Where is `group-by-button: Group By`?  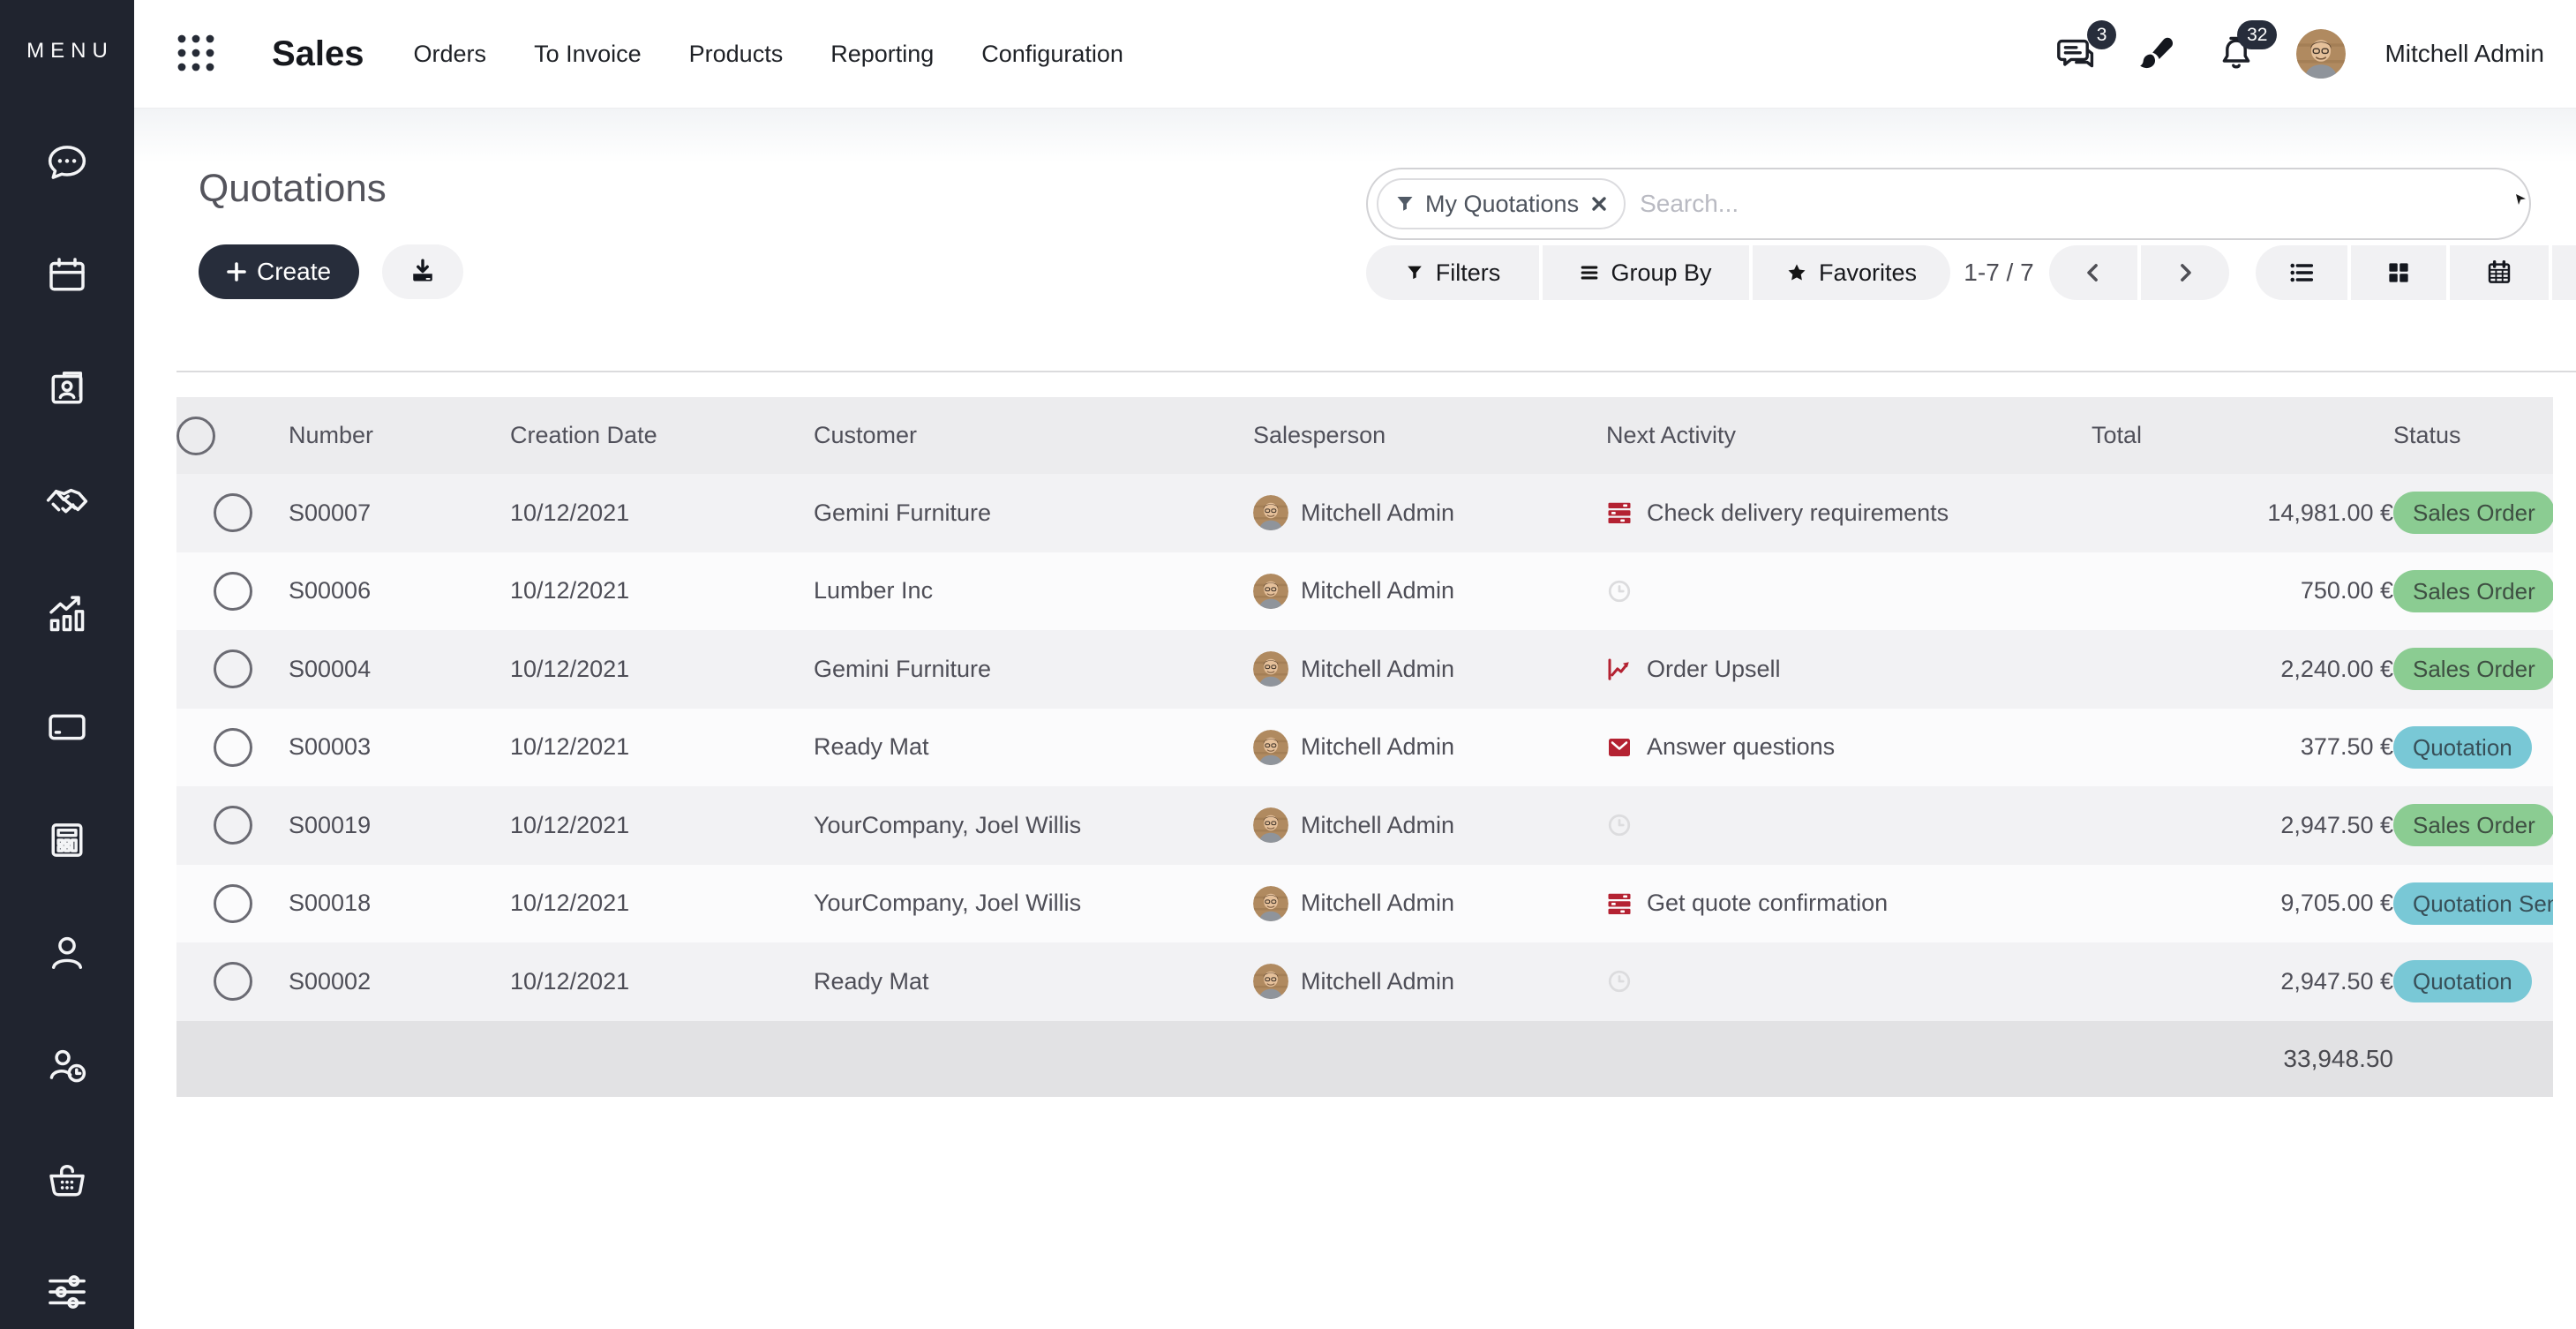 group-by-button: Group By is located at coordinates (1646, 272).